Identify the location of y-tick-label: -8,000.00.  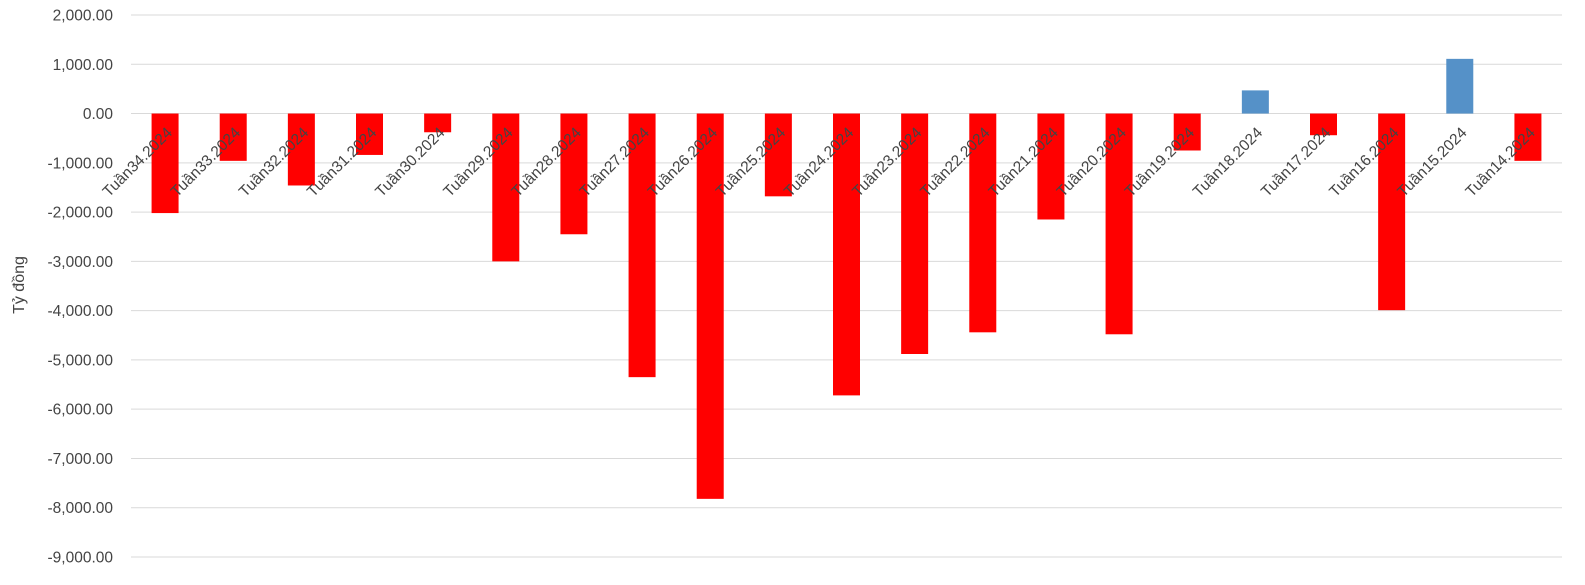
(81, 508).